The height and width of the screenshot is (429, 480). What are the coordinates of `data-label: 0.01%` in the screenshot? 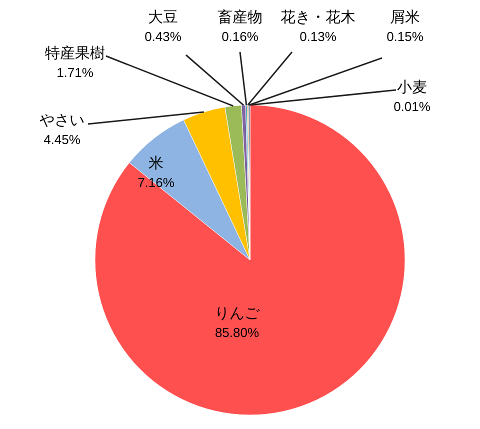 It's located at (412, 106).